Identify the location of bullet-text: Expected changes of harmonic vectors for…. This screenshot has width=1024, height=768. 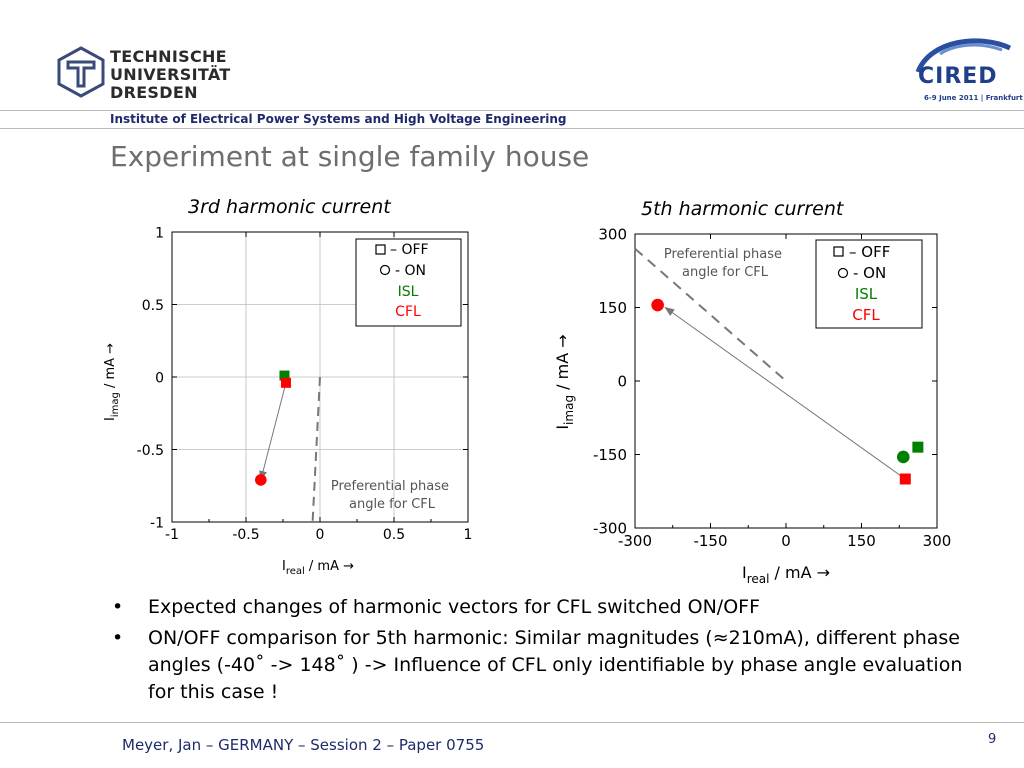
(454, 607).